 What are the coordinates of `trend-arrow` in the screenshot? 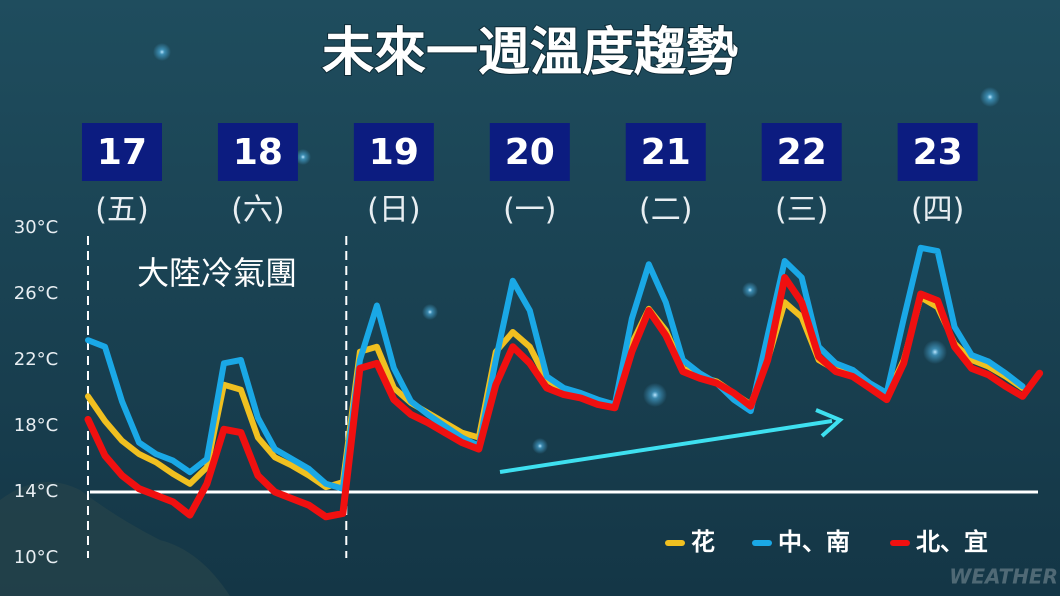 It's located at (666, 446).